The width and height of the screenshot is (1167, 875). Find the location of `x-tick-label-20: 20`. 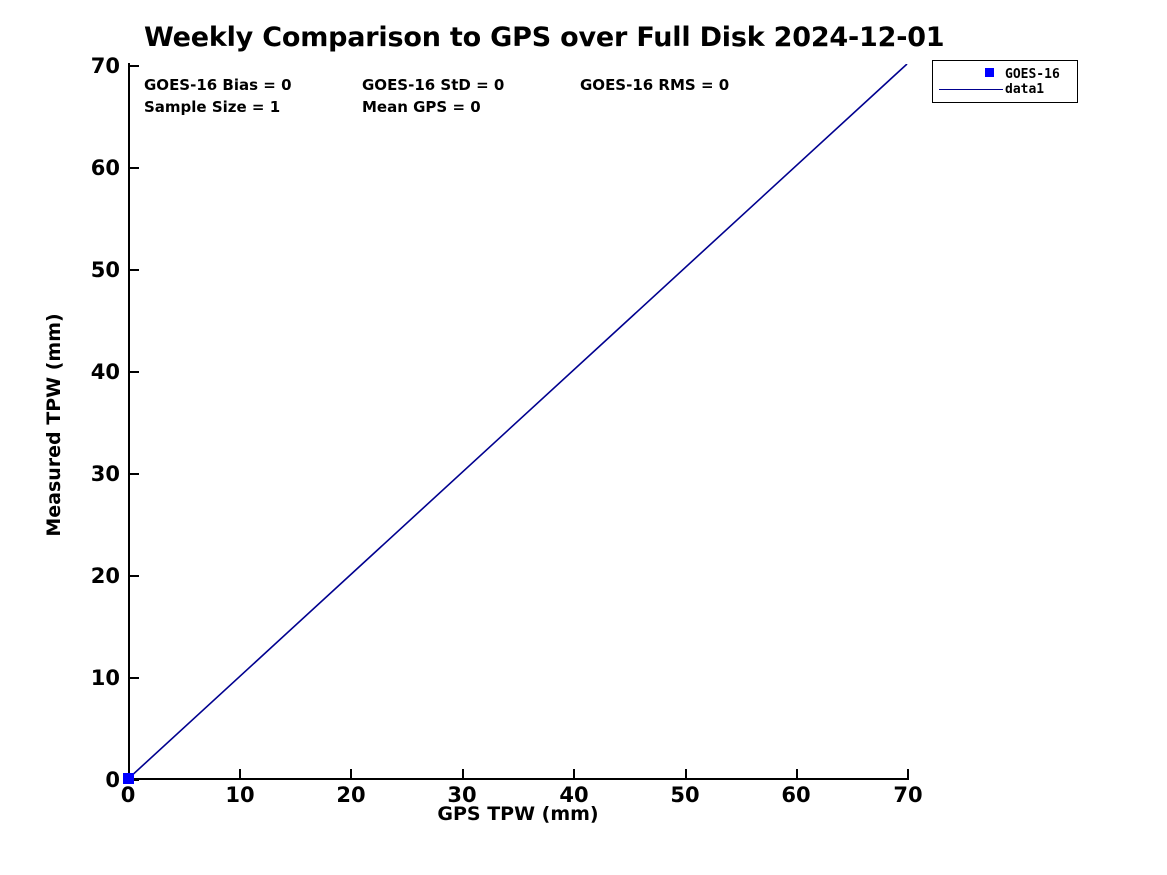

x-tick-label-20: 20 is located at coordinates (351, 795).